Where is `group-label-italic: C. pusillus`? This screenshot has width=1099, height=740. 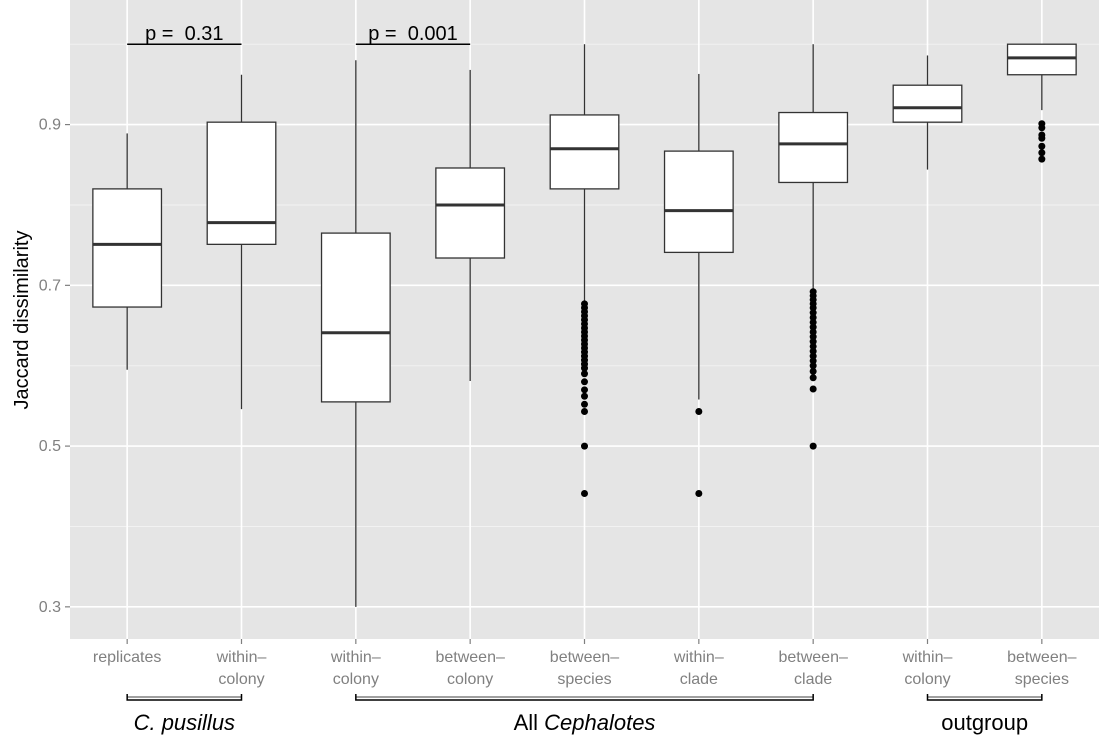 group-label-italic: C. pusillus is located at coordinates (184, 722).